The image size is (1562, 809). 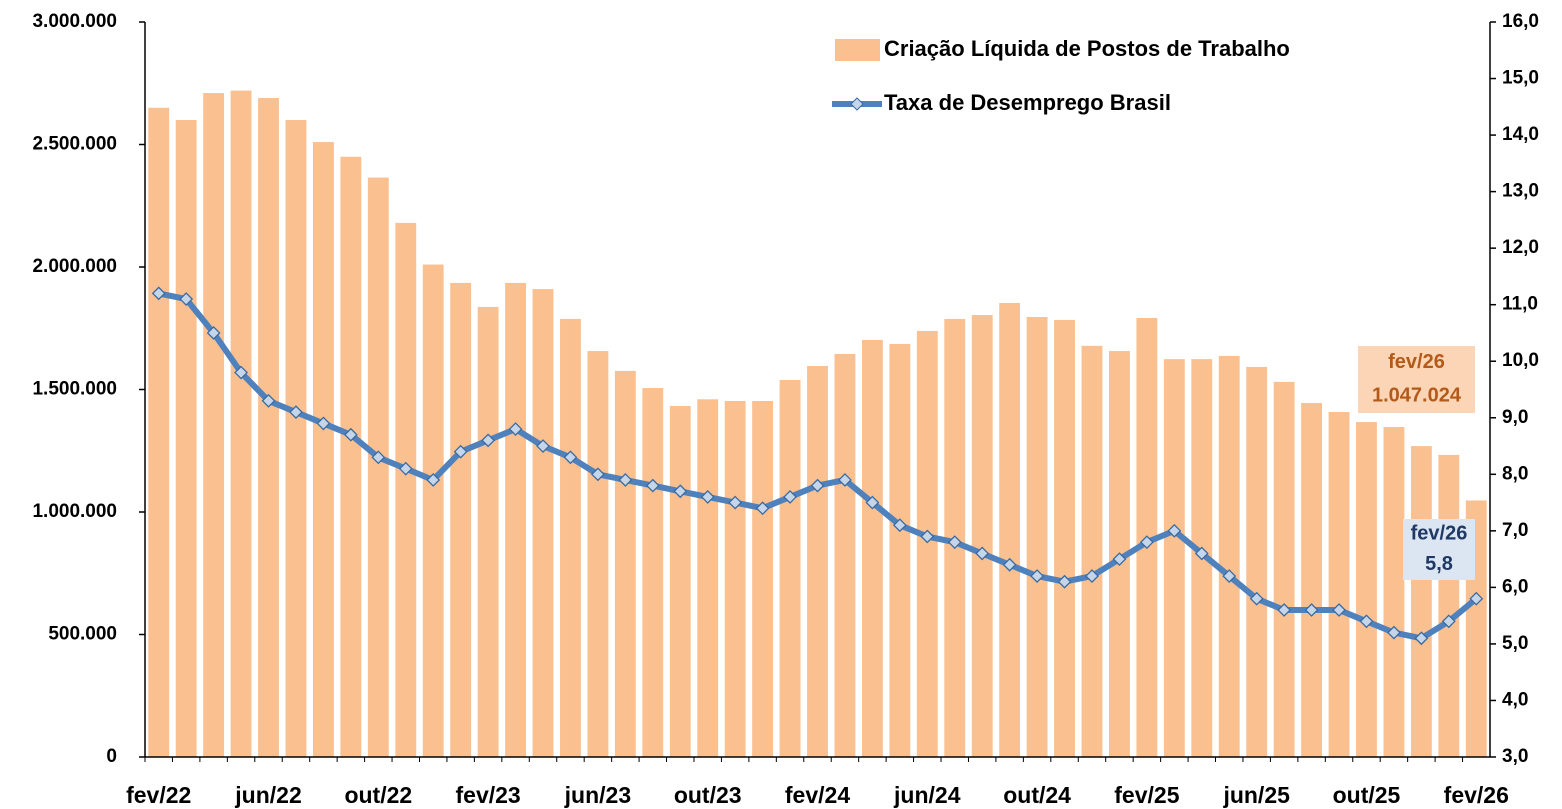 What do you see at coordinates (111, 756) in the screenshot?
I see `y-tick-label: 0` at bounding box center [111, 756].